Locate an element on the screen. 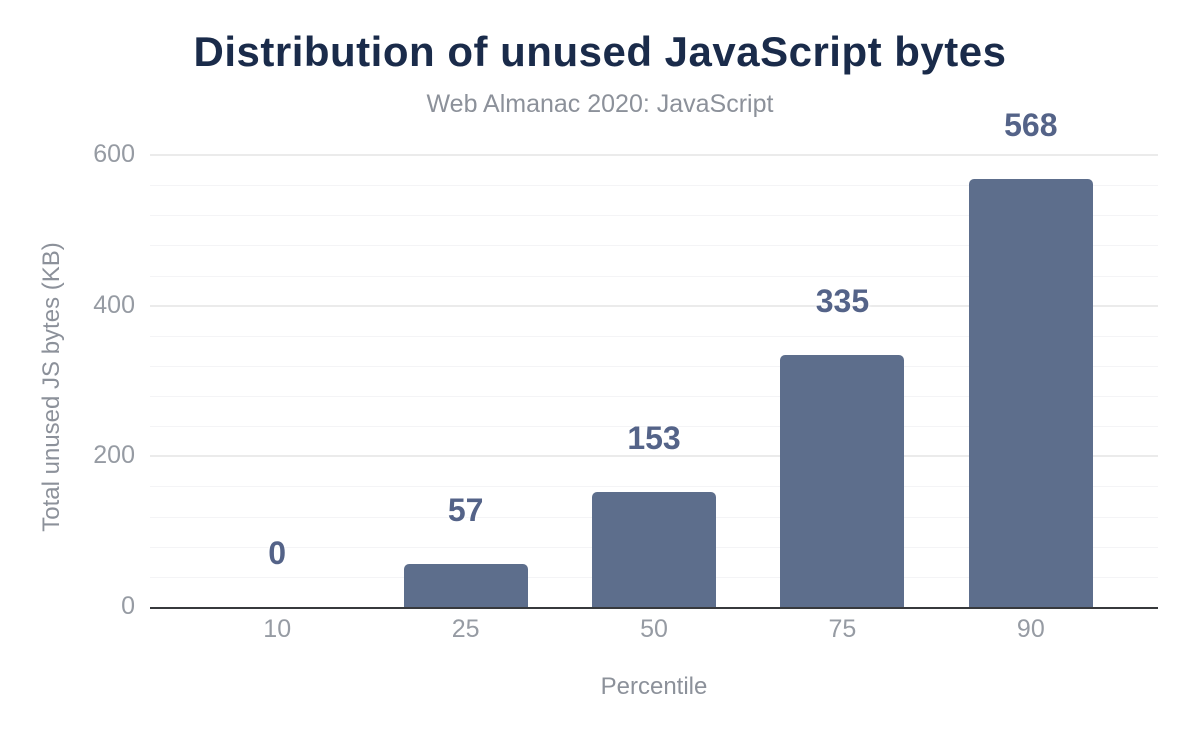  bar-slot: 153 is located at coordinates (654, 373).